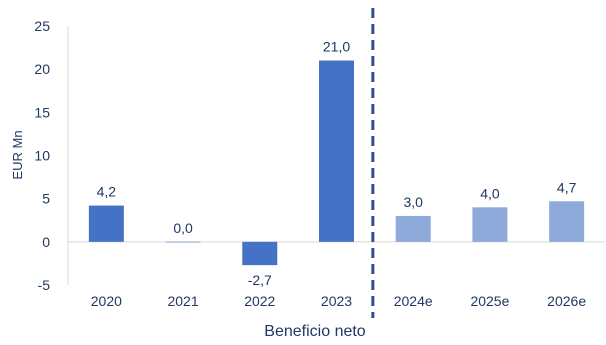 The height and width of the screenshot is (345, 606). I want to click on y-tick-label: 5, so click(46, 199).